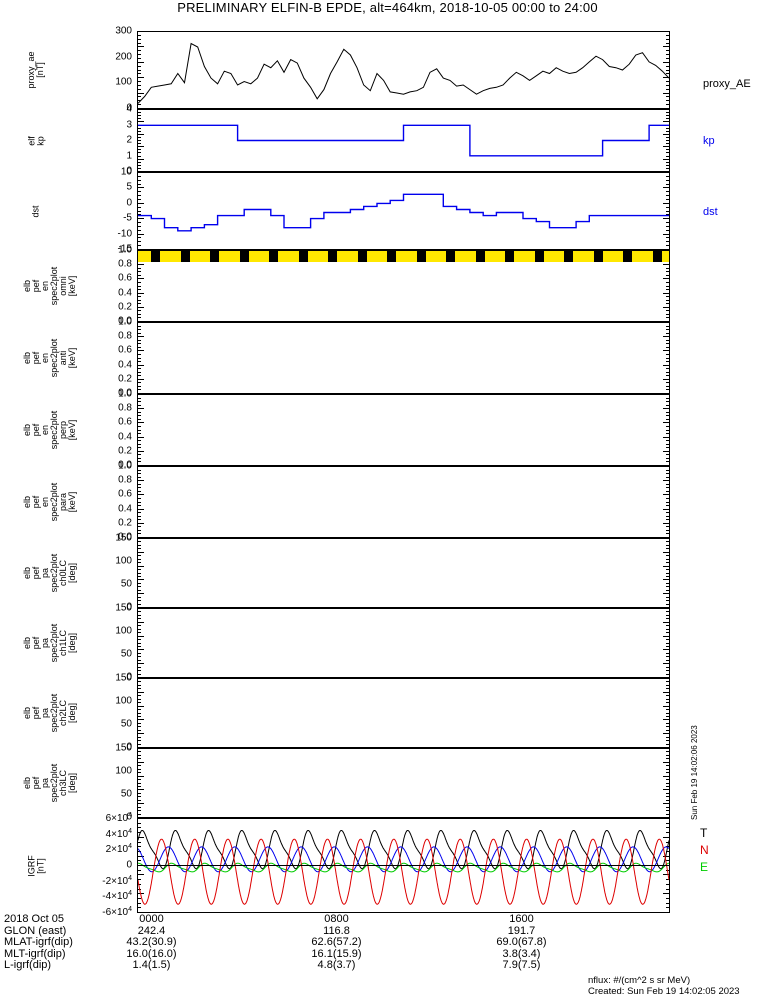  Describe the element at coordinates (129, 747) in the screenshot. I see `y-tick-label: 0` at that location.